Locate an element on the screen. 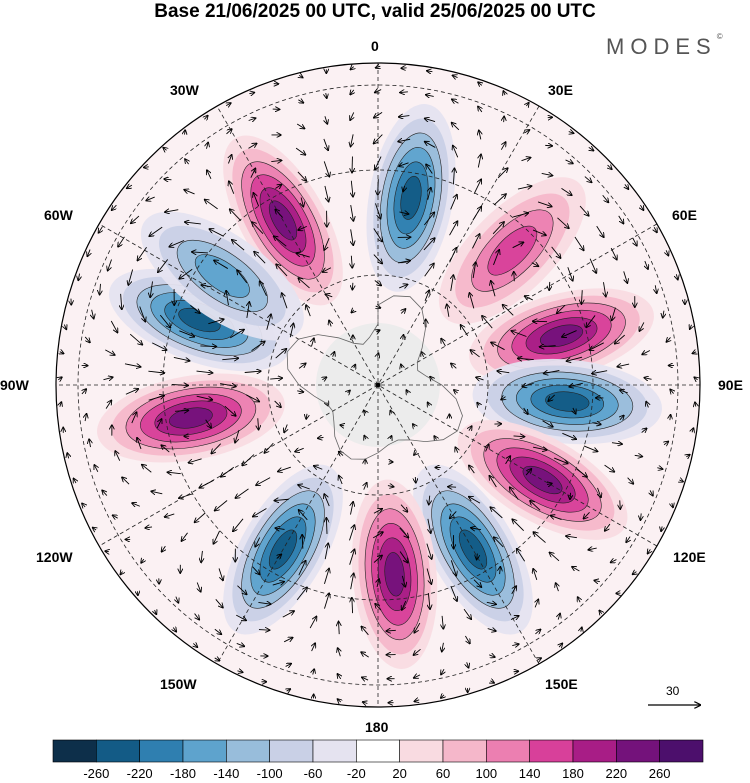 The height and width of the screenshot is (783, 750). anomaly-contour is located at coordinates (222, 276).